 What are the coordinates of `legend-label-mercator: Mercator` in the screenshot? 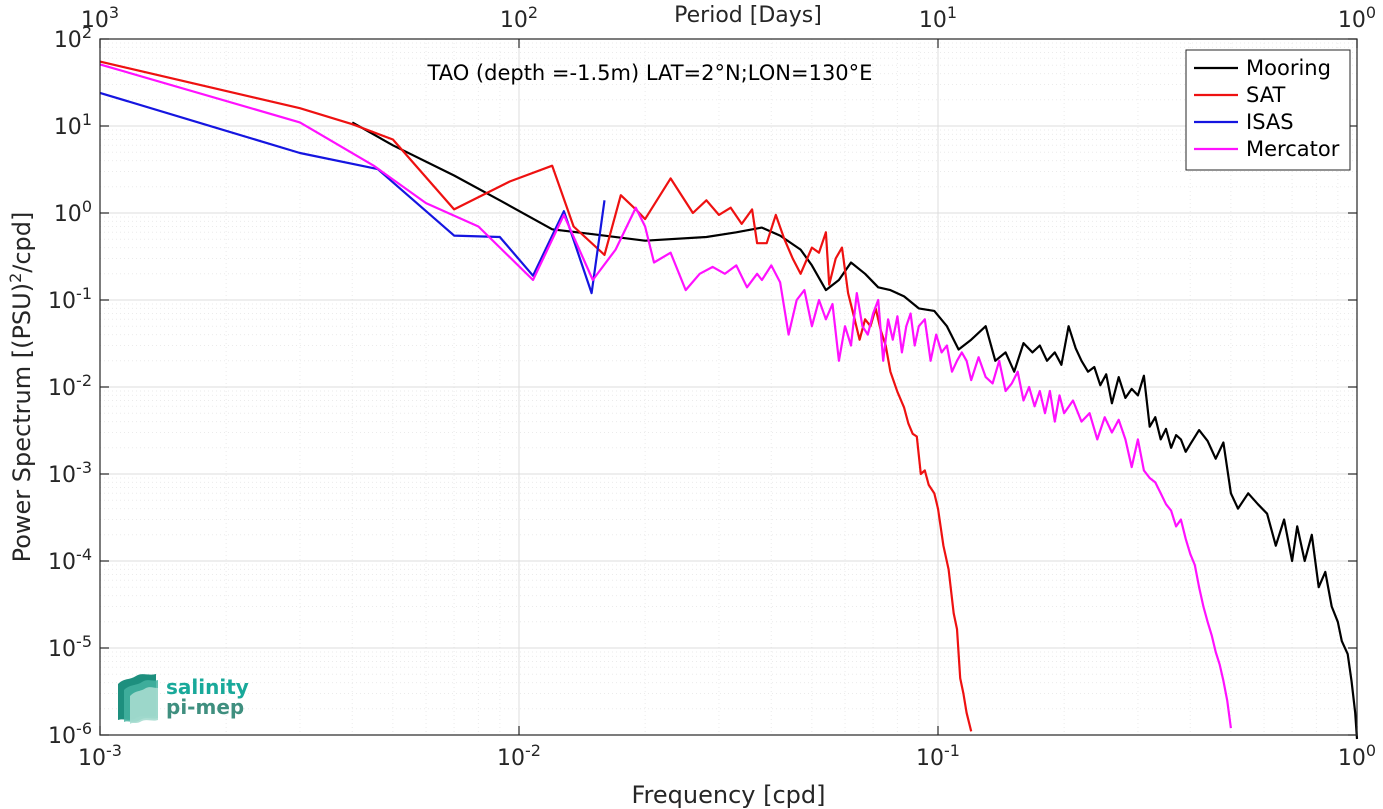 It's located at (1293, 149).